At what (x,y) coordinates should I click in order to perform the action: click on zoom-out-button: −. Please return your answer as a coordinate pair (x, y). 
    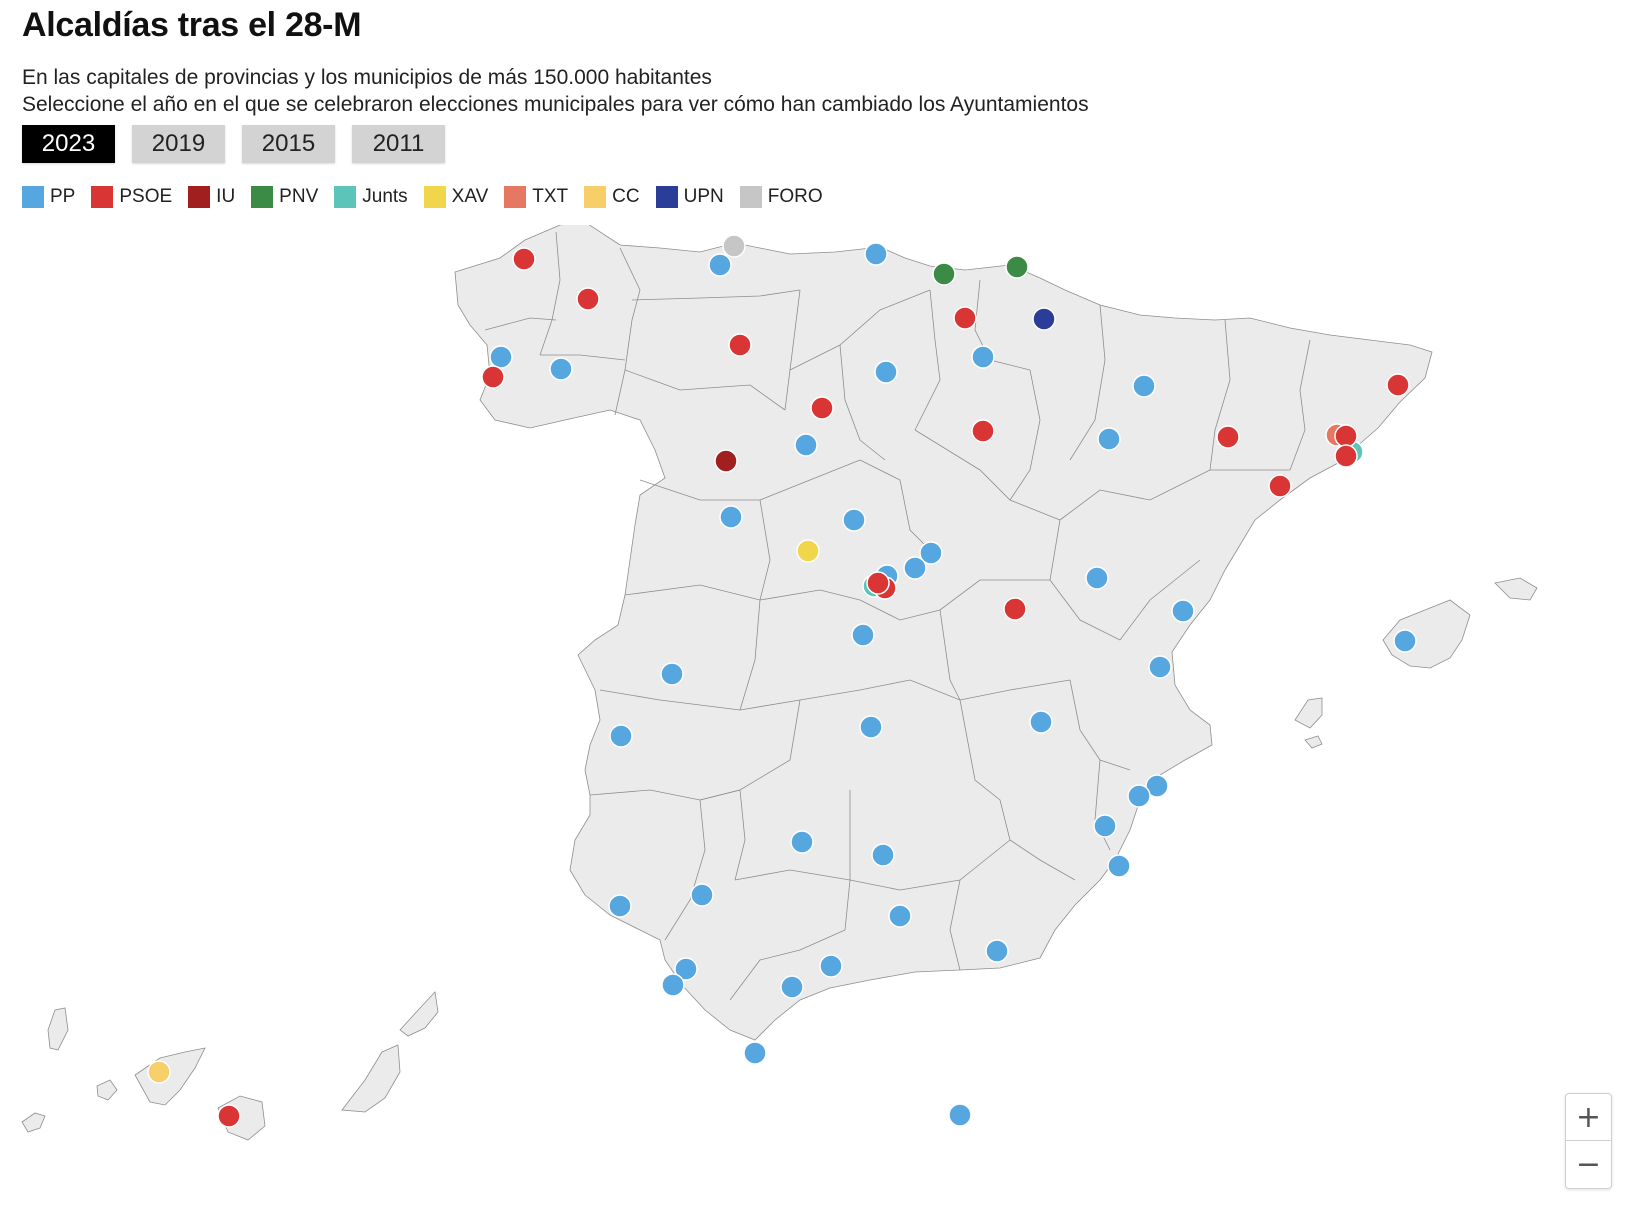
    Looking at the image, I should click on (1588, 1164).